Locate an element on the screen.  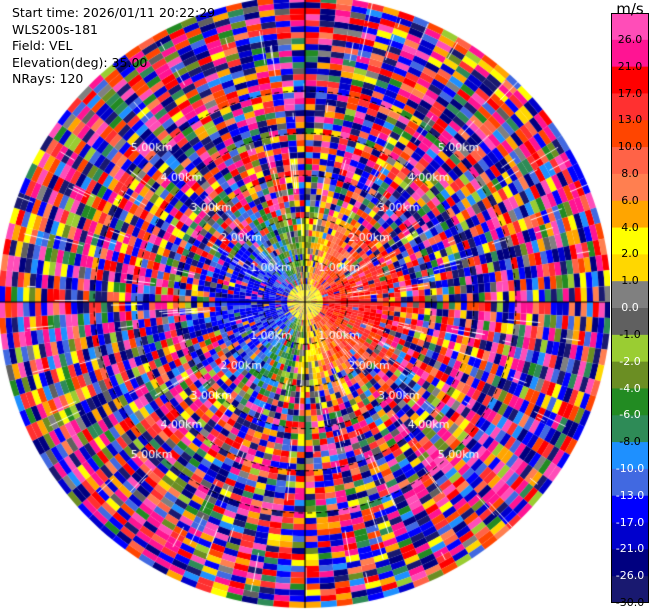
colorbar-tick-label: 26.0 is located at coordinates (630, 39).